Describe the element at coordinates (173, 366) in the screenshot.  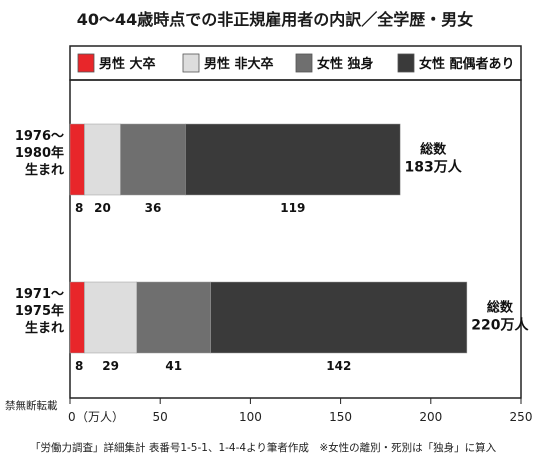
I see `value-label-1-2: 41` at that location.